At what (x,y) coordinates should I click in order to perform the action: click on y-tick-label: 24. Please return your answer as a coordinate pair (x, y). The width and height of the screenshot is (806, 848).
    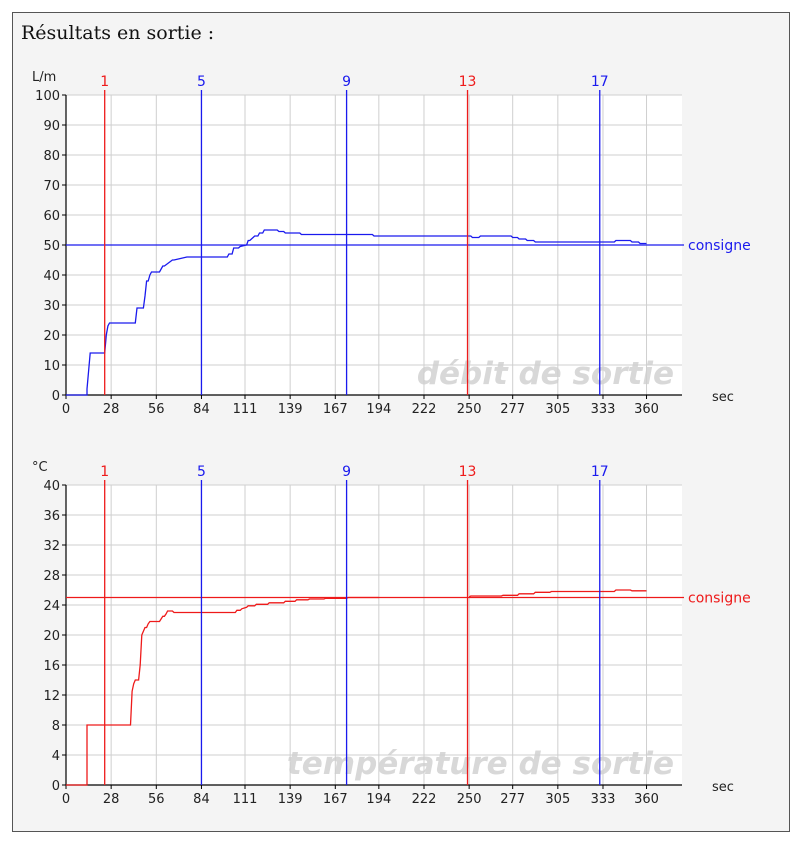
    Looking at the image, I should click on (51, 606).